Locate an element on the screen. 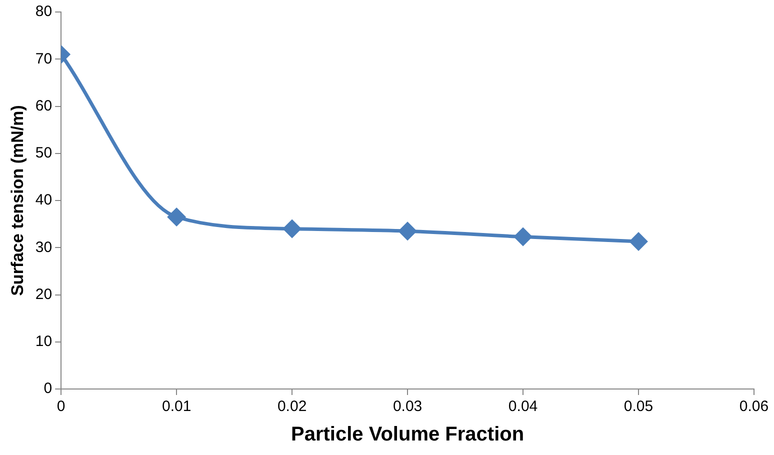  x-tick-label: 0.02 is located at coordinates (292, 407).